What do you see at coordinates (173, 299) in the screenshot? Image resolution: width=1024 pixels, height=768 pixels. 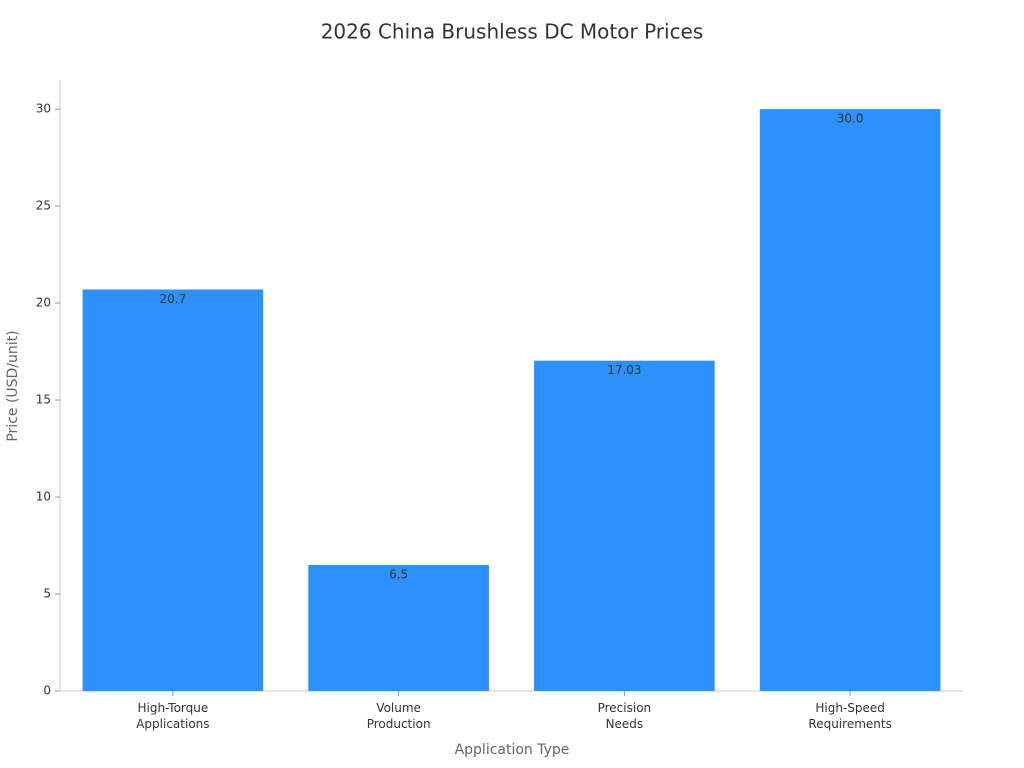 I see `value-label: 20.7` at bounding box center [173, 299].